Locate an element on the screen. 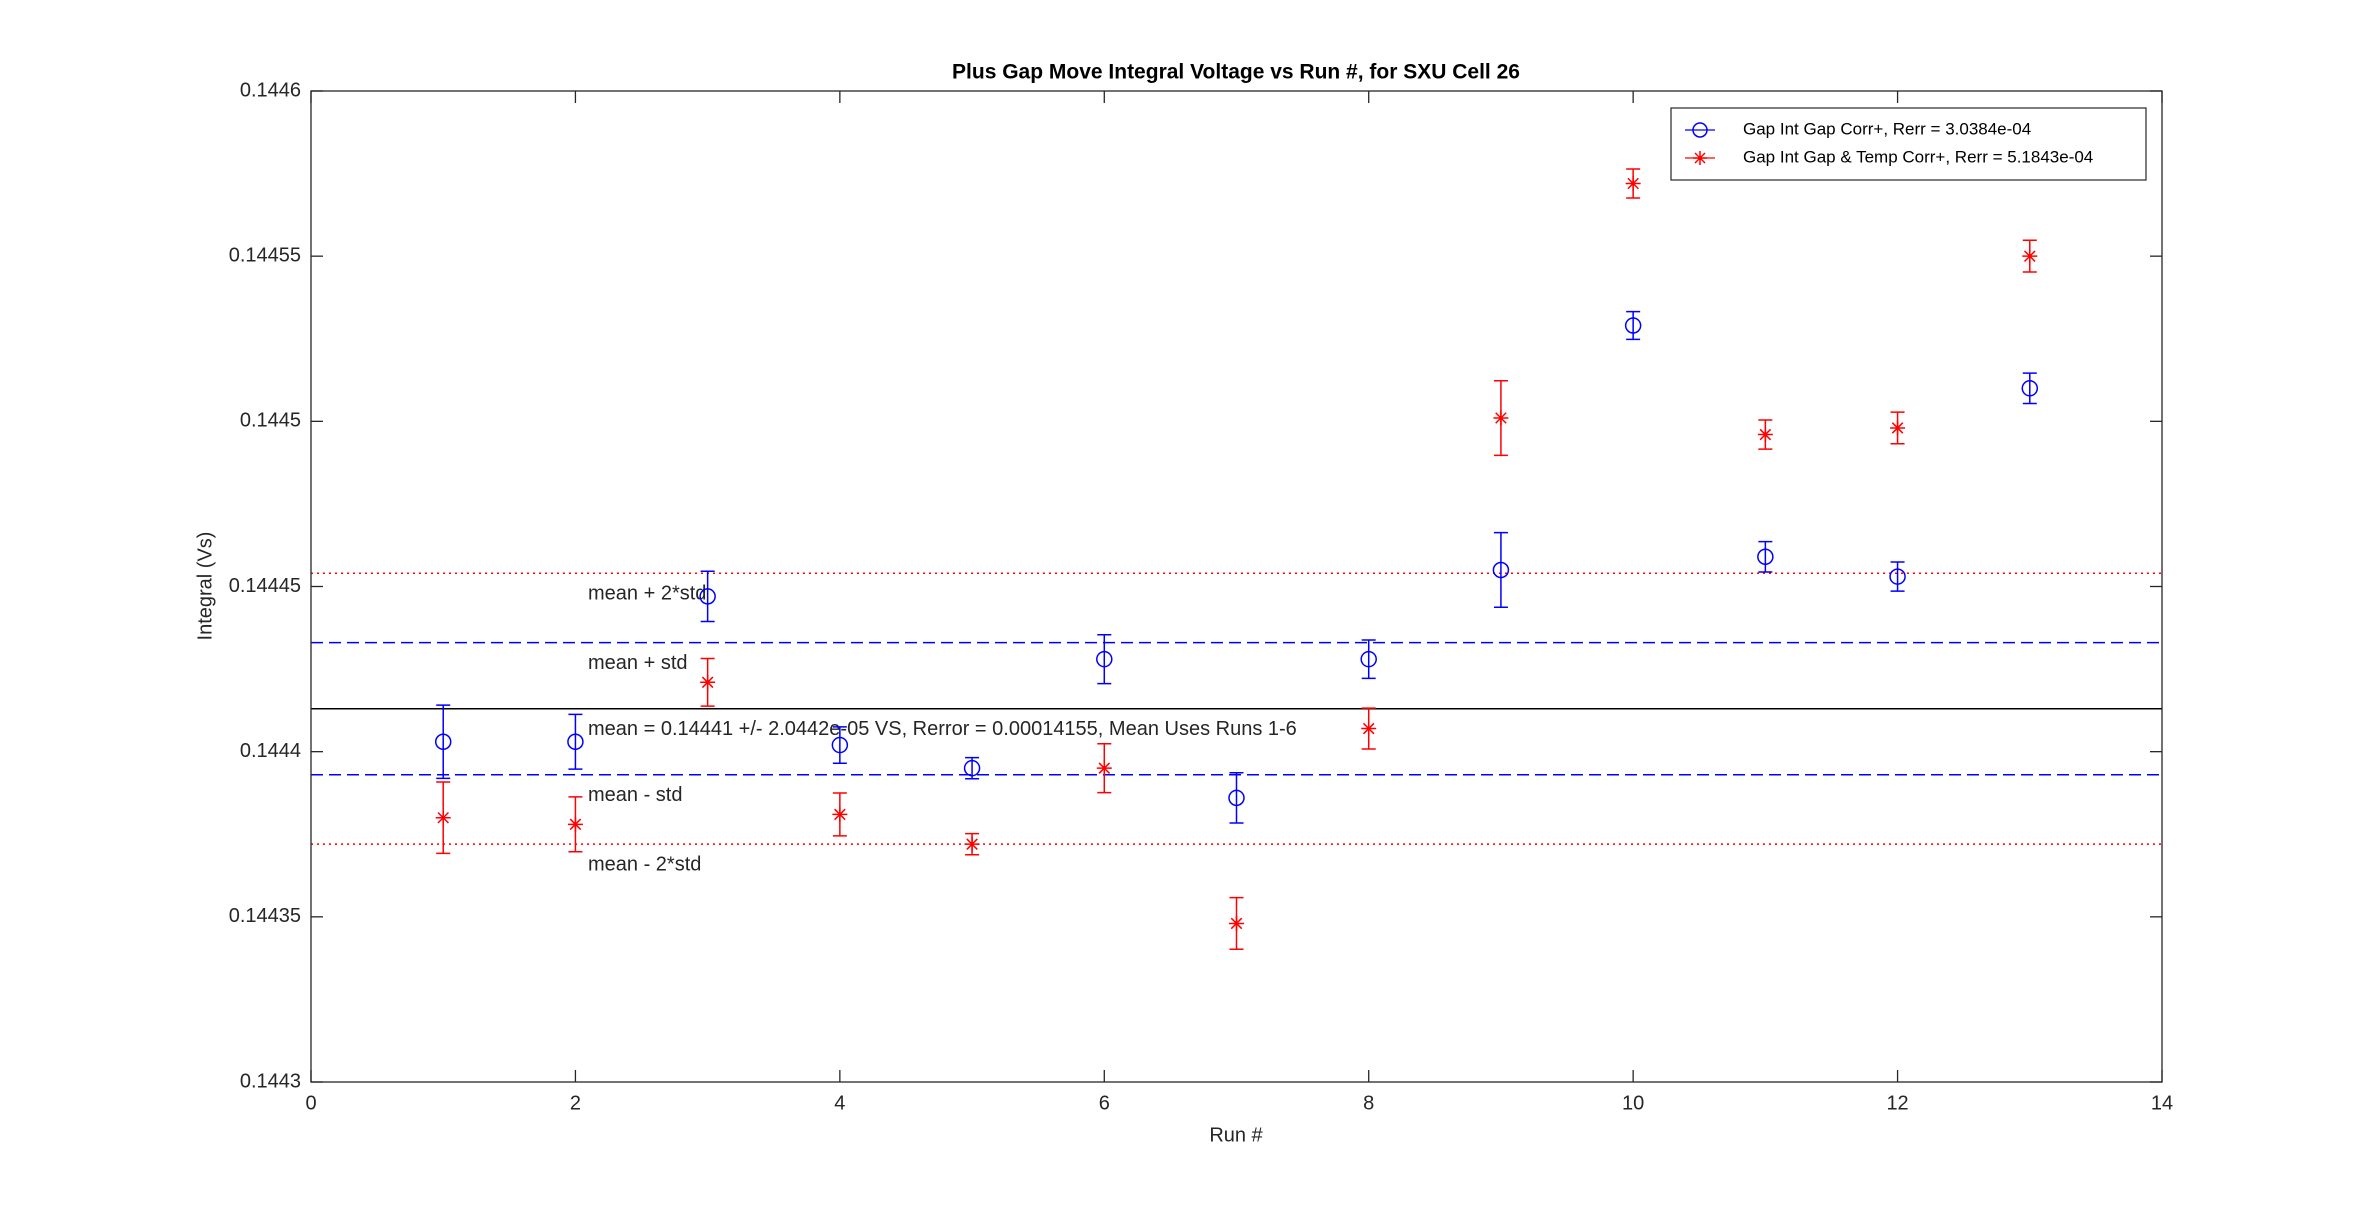 The image size is (2378, 1210). x-tick-label: 10 is located at coordinates (1633, 1103).